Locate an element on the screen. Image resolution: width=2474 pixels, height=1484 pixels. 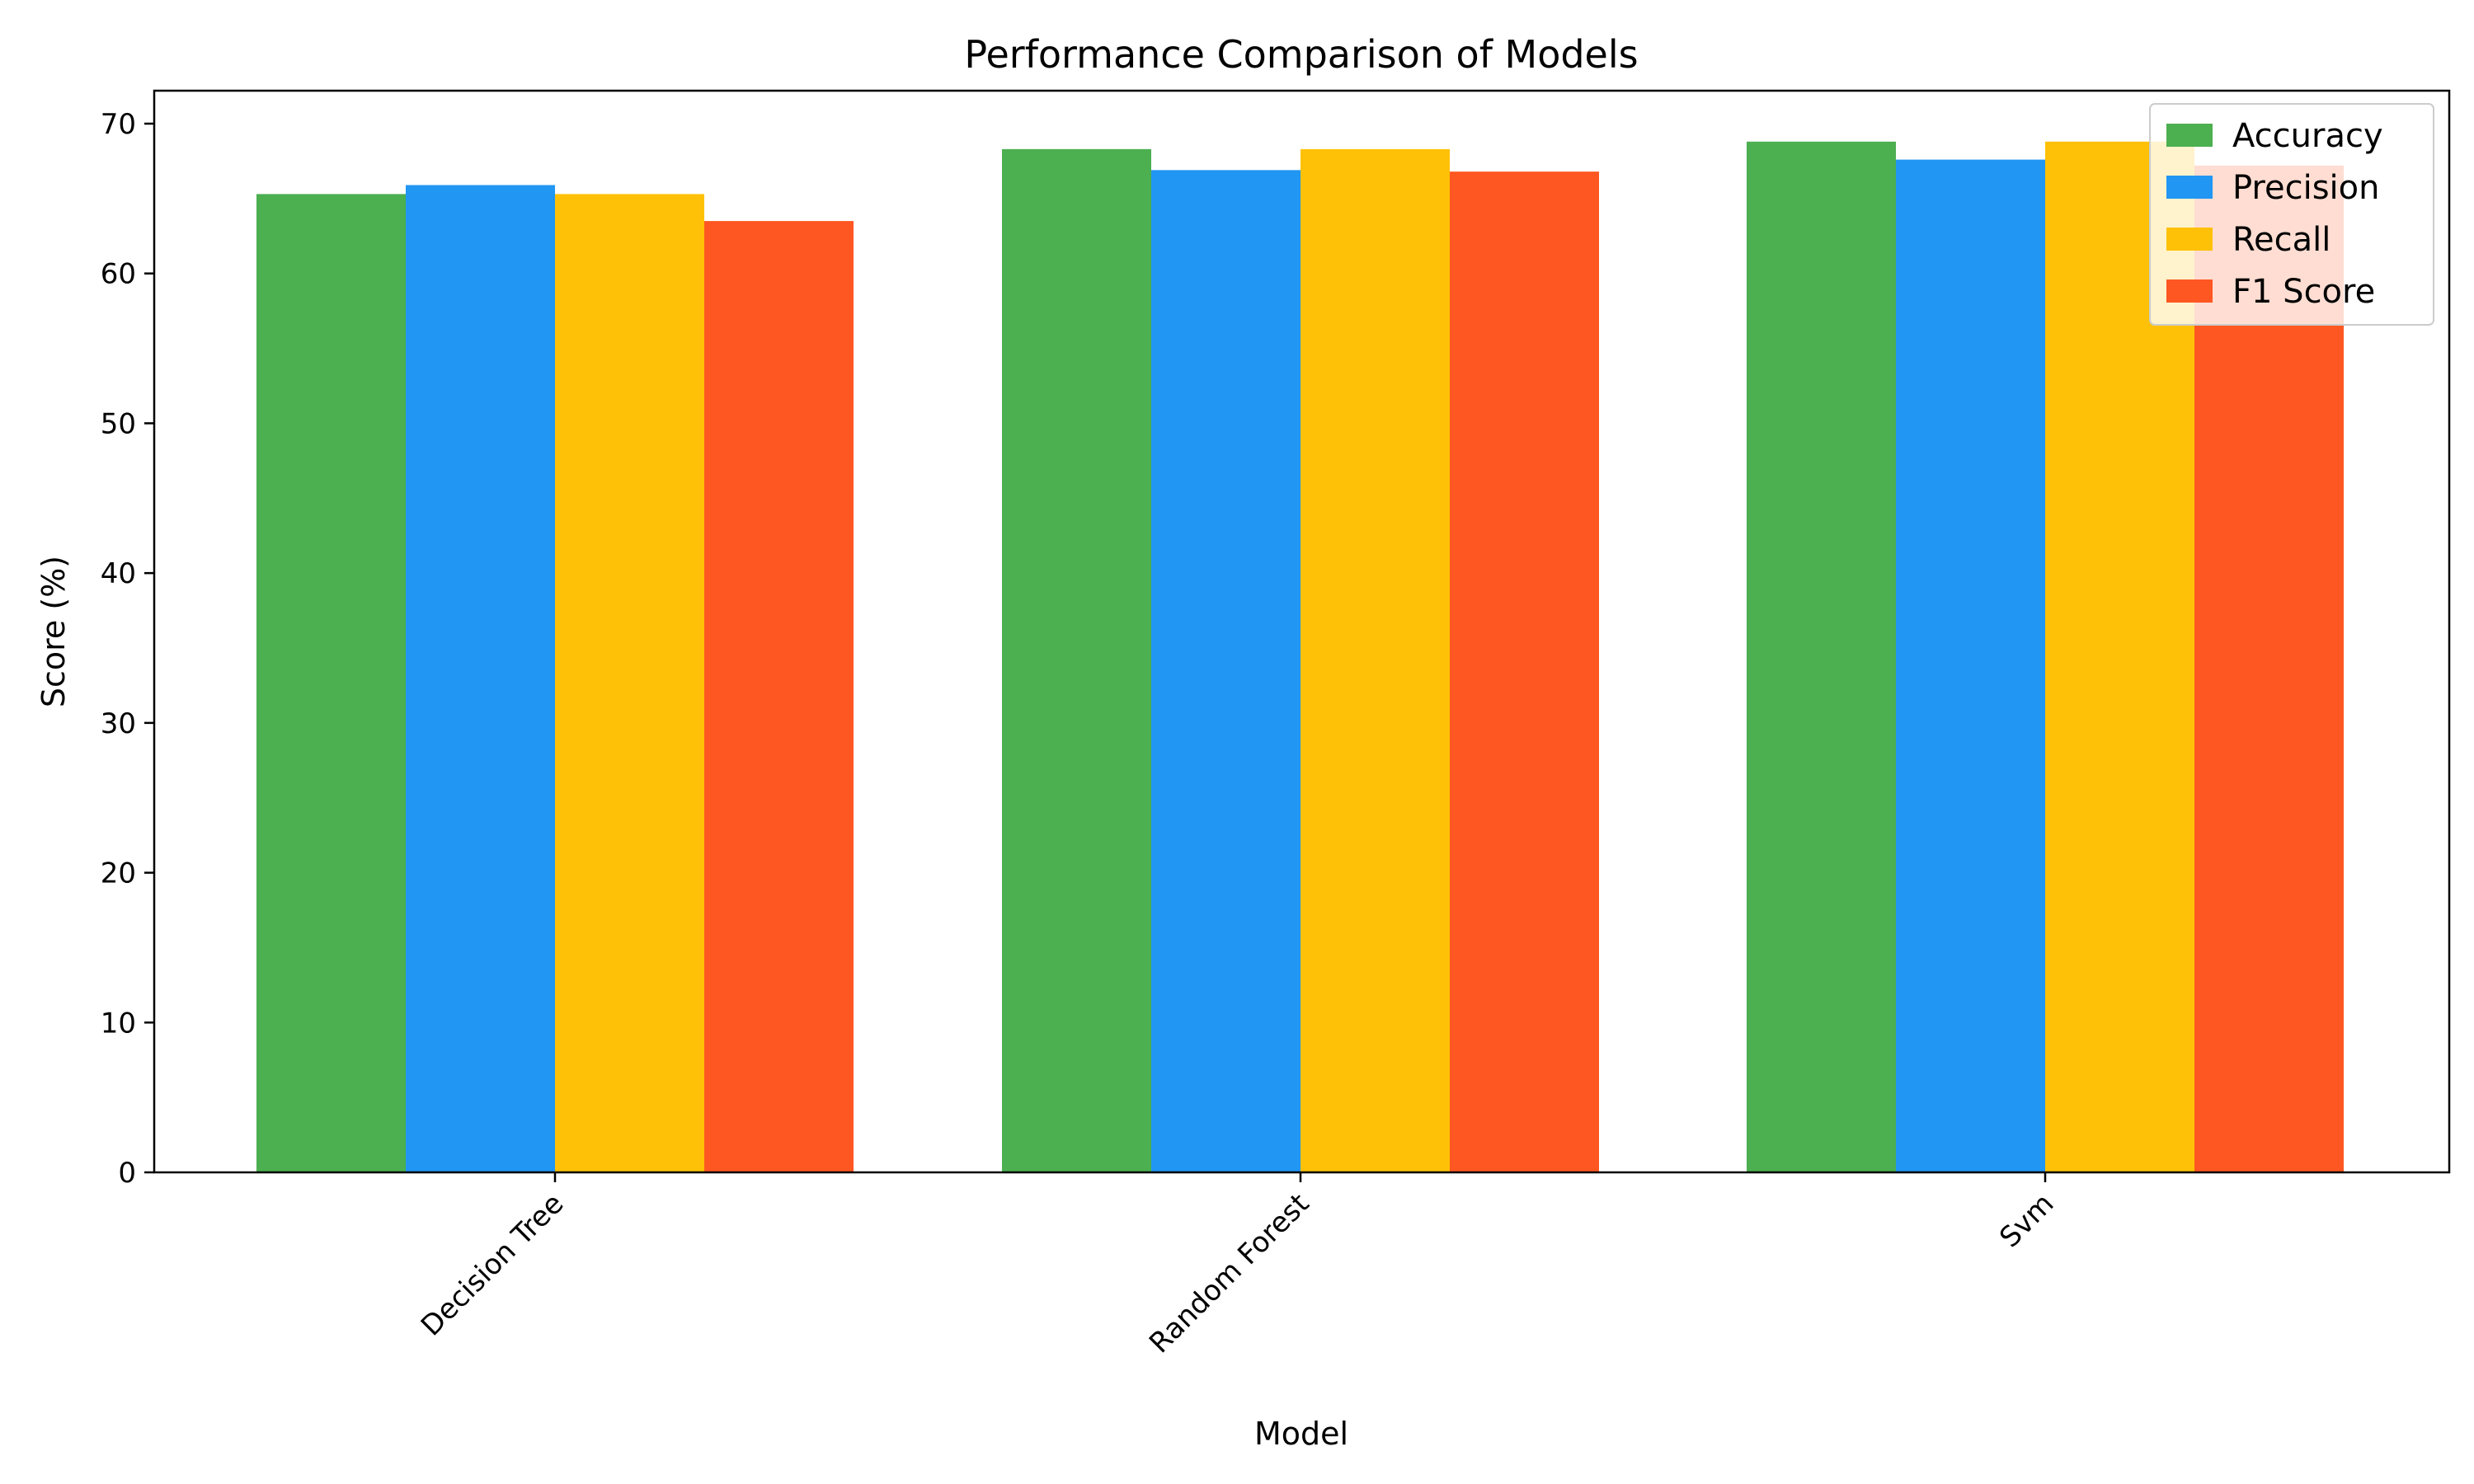
y-tick-label: 50 is located at coordinates (118, 423).